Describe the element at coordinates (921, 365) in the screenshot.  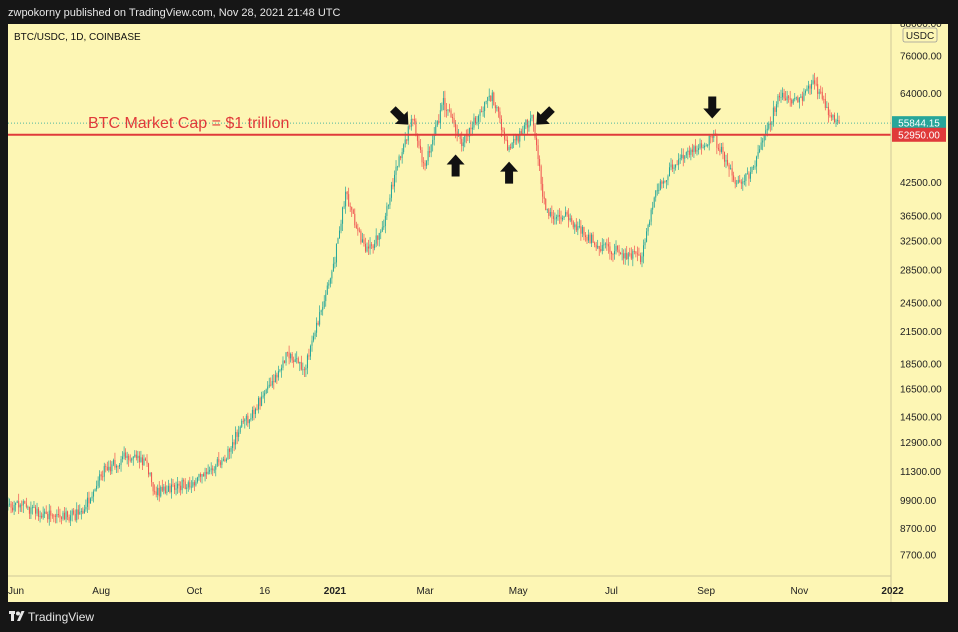
I see `price-tick-label: 18500.00` at that location.